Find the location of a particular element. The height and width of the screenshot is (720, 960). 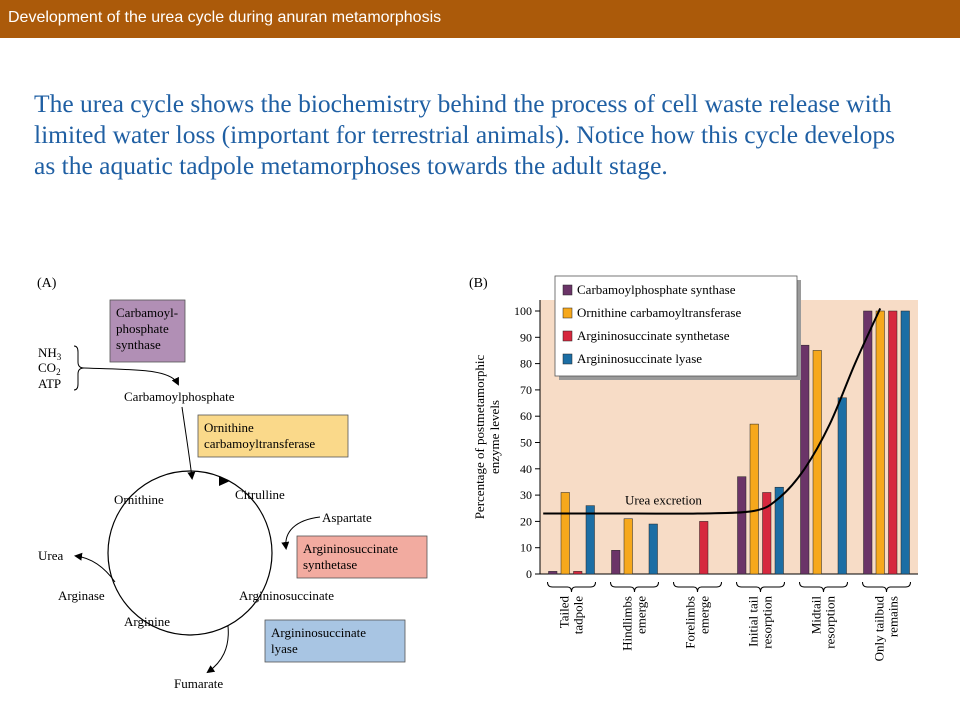

cycle-circle is located at coordinates (190, 553).